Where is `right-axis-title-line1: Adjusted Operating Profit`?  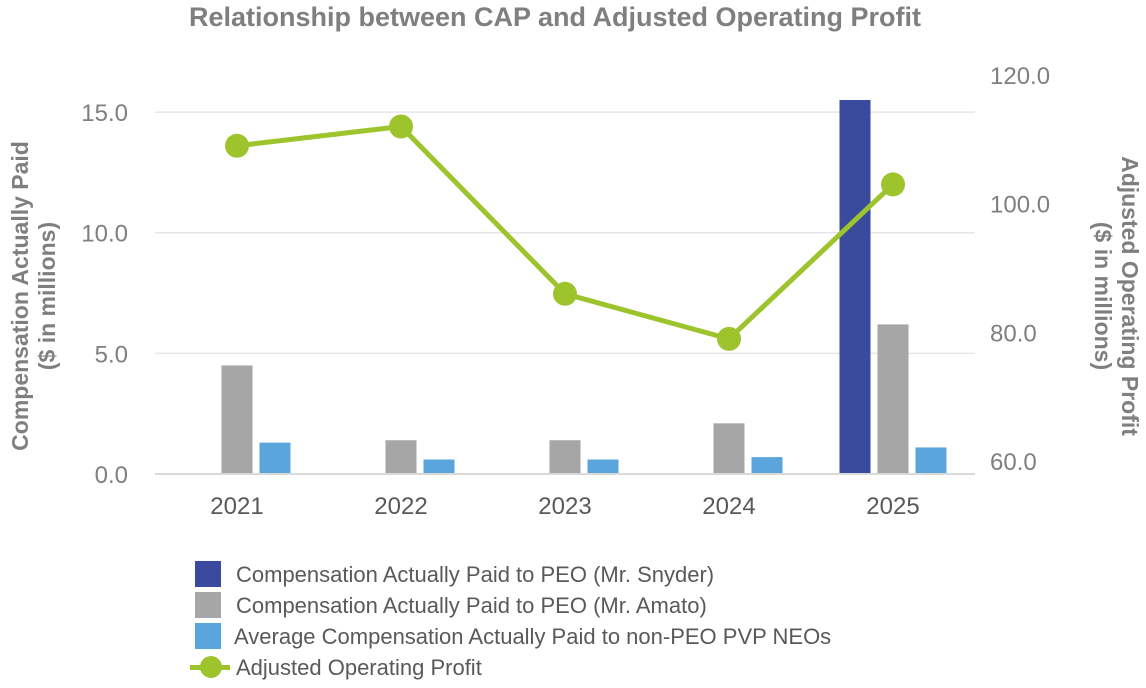
right-axis-title-line1: Adjusted Operating Profit is located at coordinates (1130, 296).